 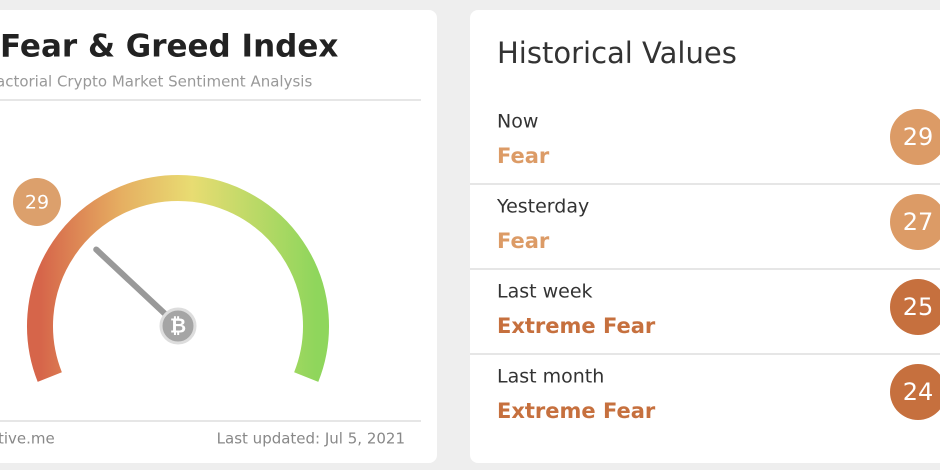 I want to click on needle-hub, so click(x=178, y=326).